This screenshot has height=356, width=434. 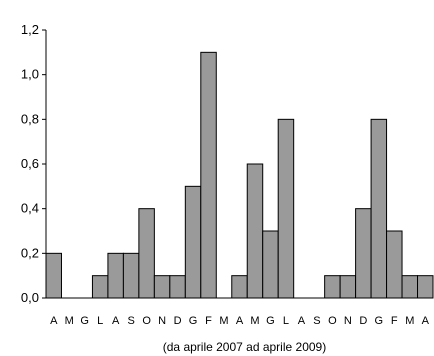 What do you see at coordinates (30, 74) in the screenshot?
I see `y-tick-label: 1,0` at bounding box center [30, 74].